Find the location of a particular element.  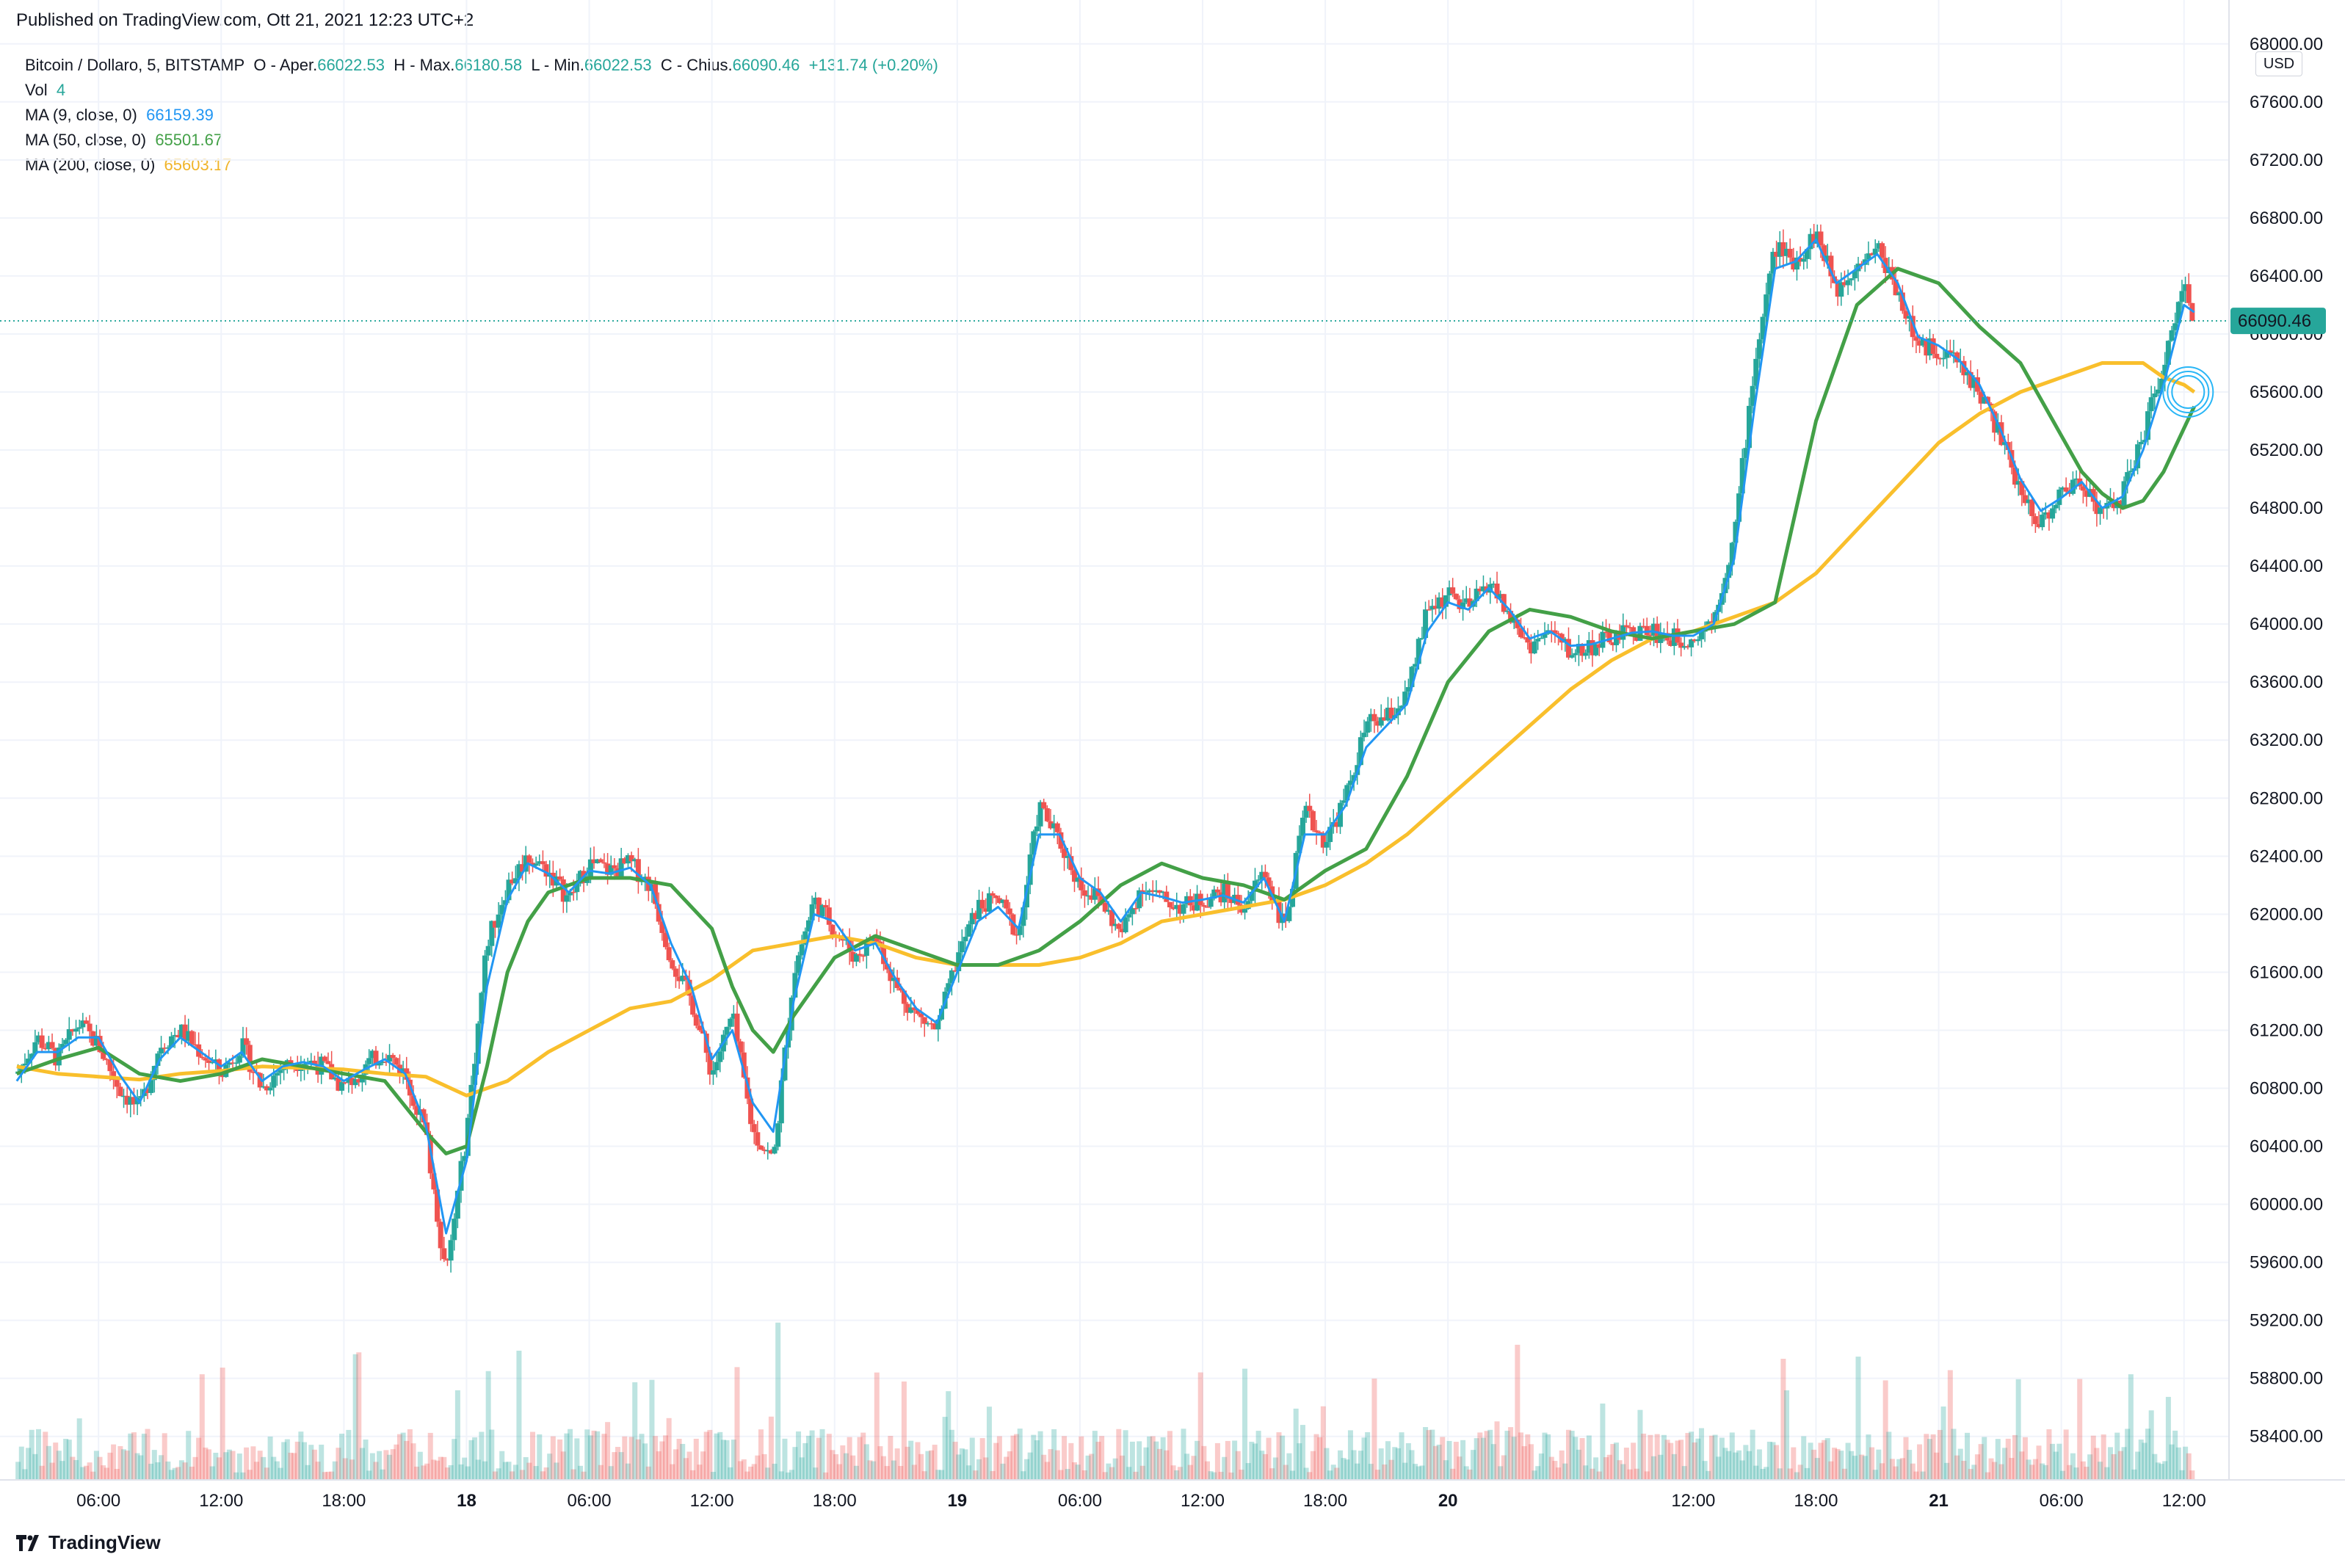

high-label: H - Max. is located at coordinates (424, 65).